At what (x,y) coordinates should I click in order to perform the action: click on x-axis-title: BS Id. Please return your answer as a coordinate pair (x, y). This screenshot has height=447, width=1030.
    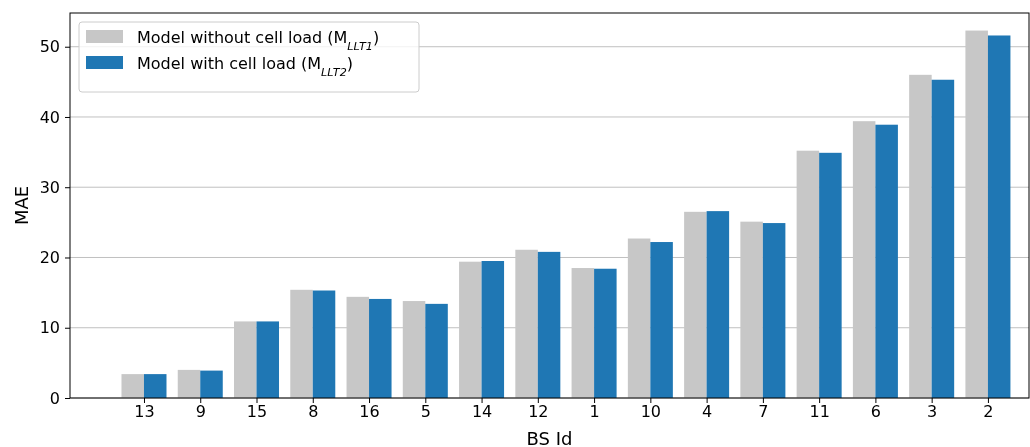
    Looking at the image, I should click on (549, 437).